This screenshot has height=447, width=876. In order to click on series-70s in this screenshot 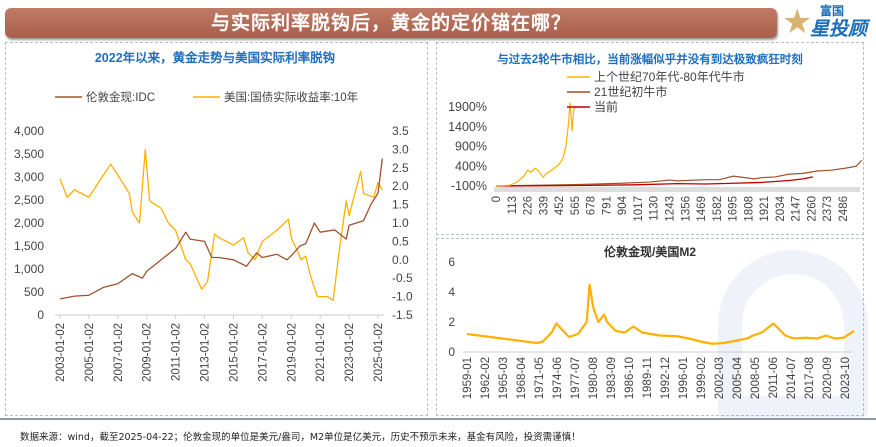, I will do `click(536, 144)`.